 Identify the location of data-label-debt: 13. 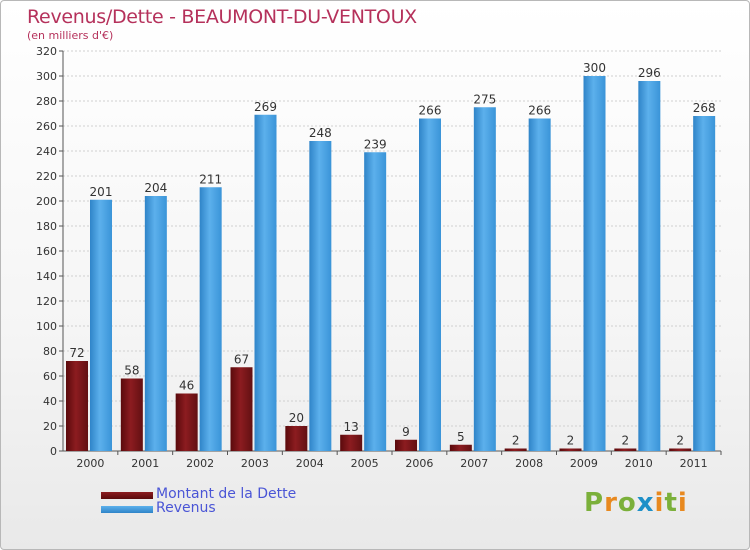
(351, 427).